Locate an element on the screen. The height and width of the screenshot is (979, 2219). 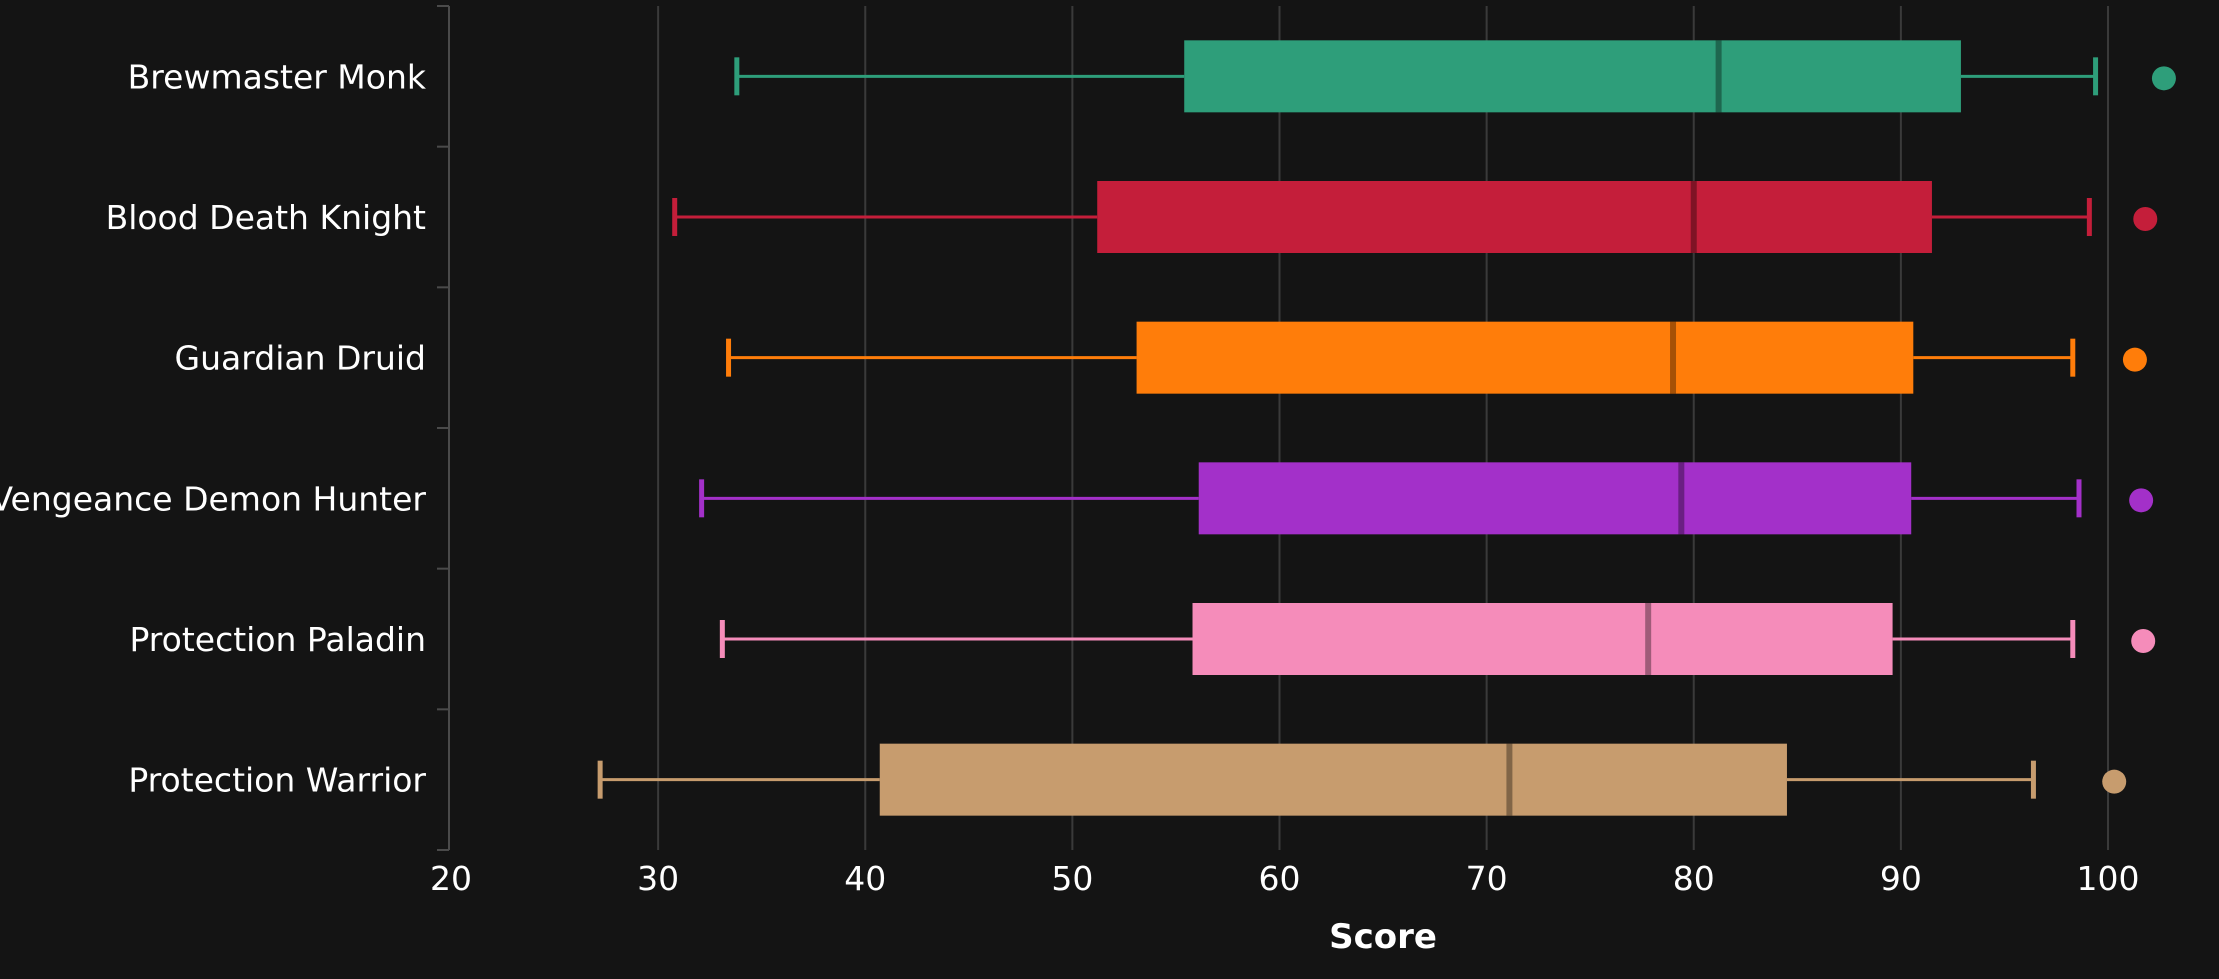
x-axis-title: Score is located at coordinates (1383, 937).